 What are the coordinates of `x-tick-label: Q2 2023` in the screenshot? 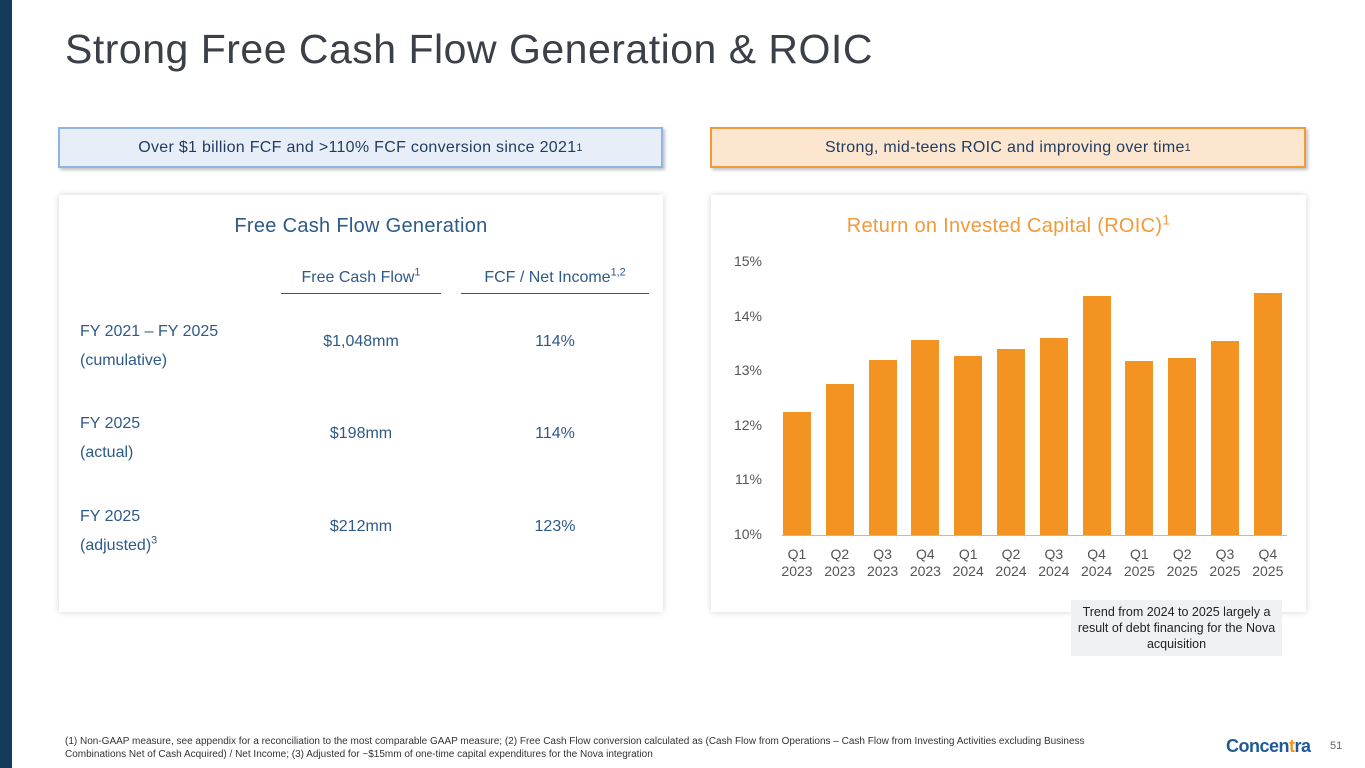 It's located at (840, 562).